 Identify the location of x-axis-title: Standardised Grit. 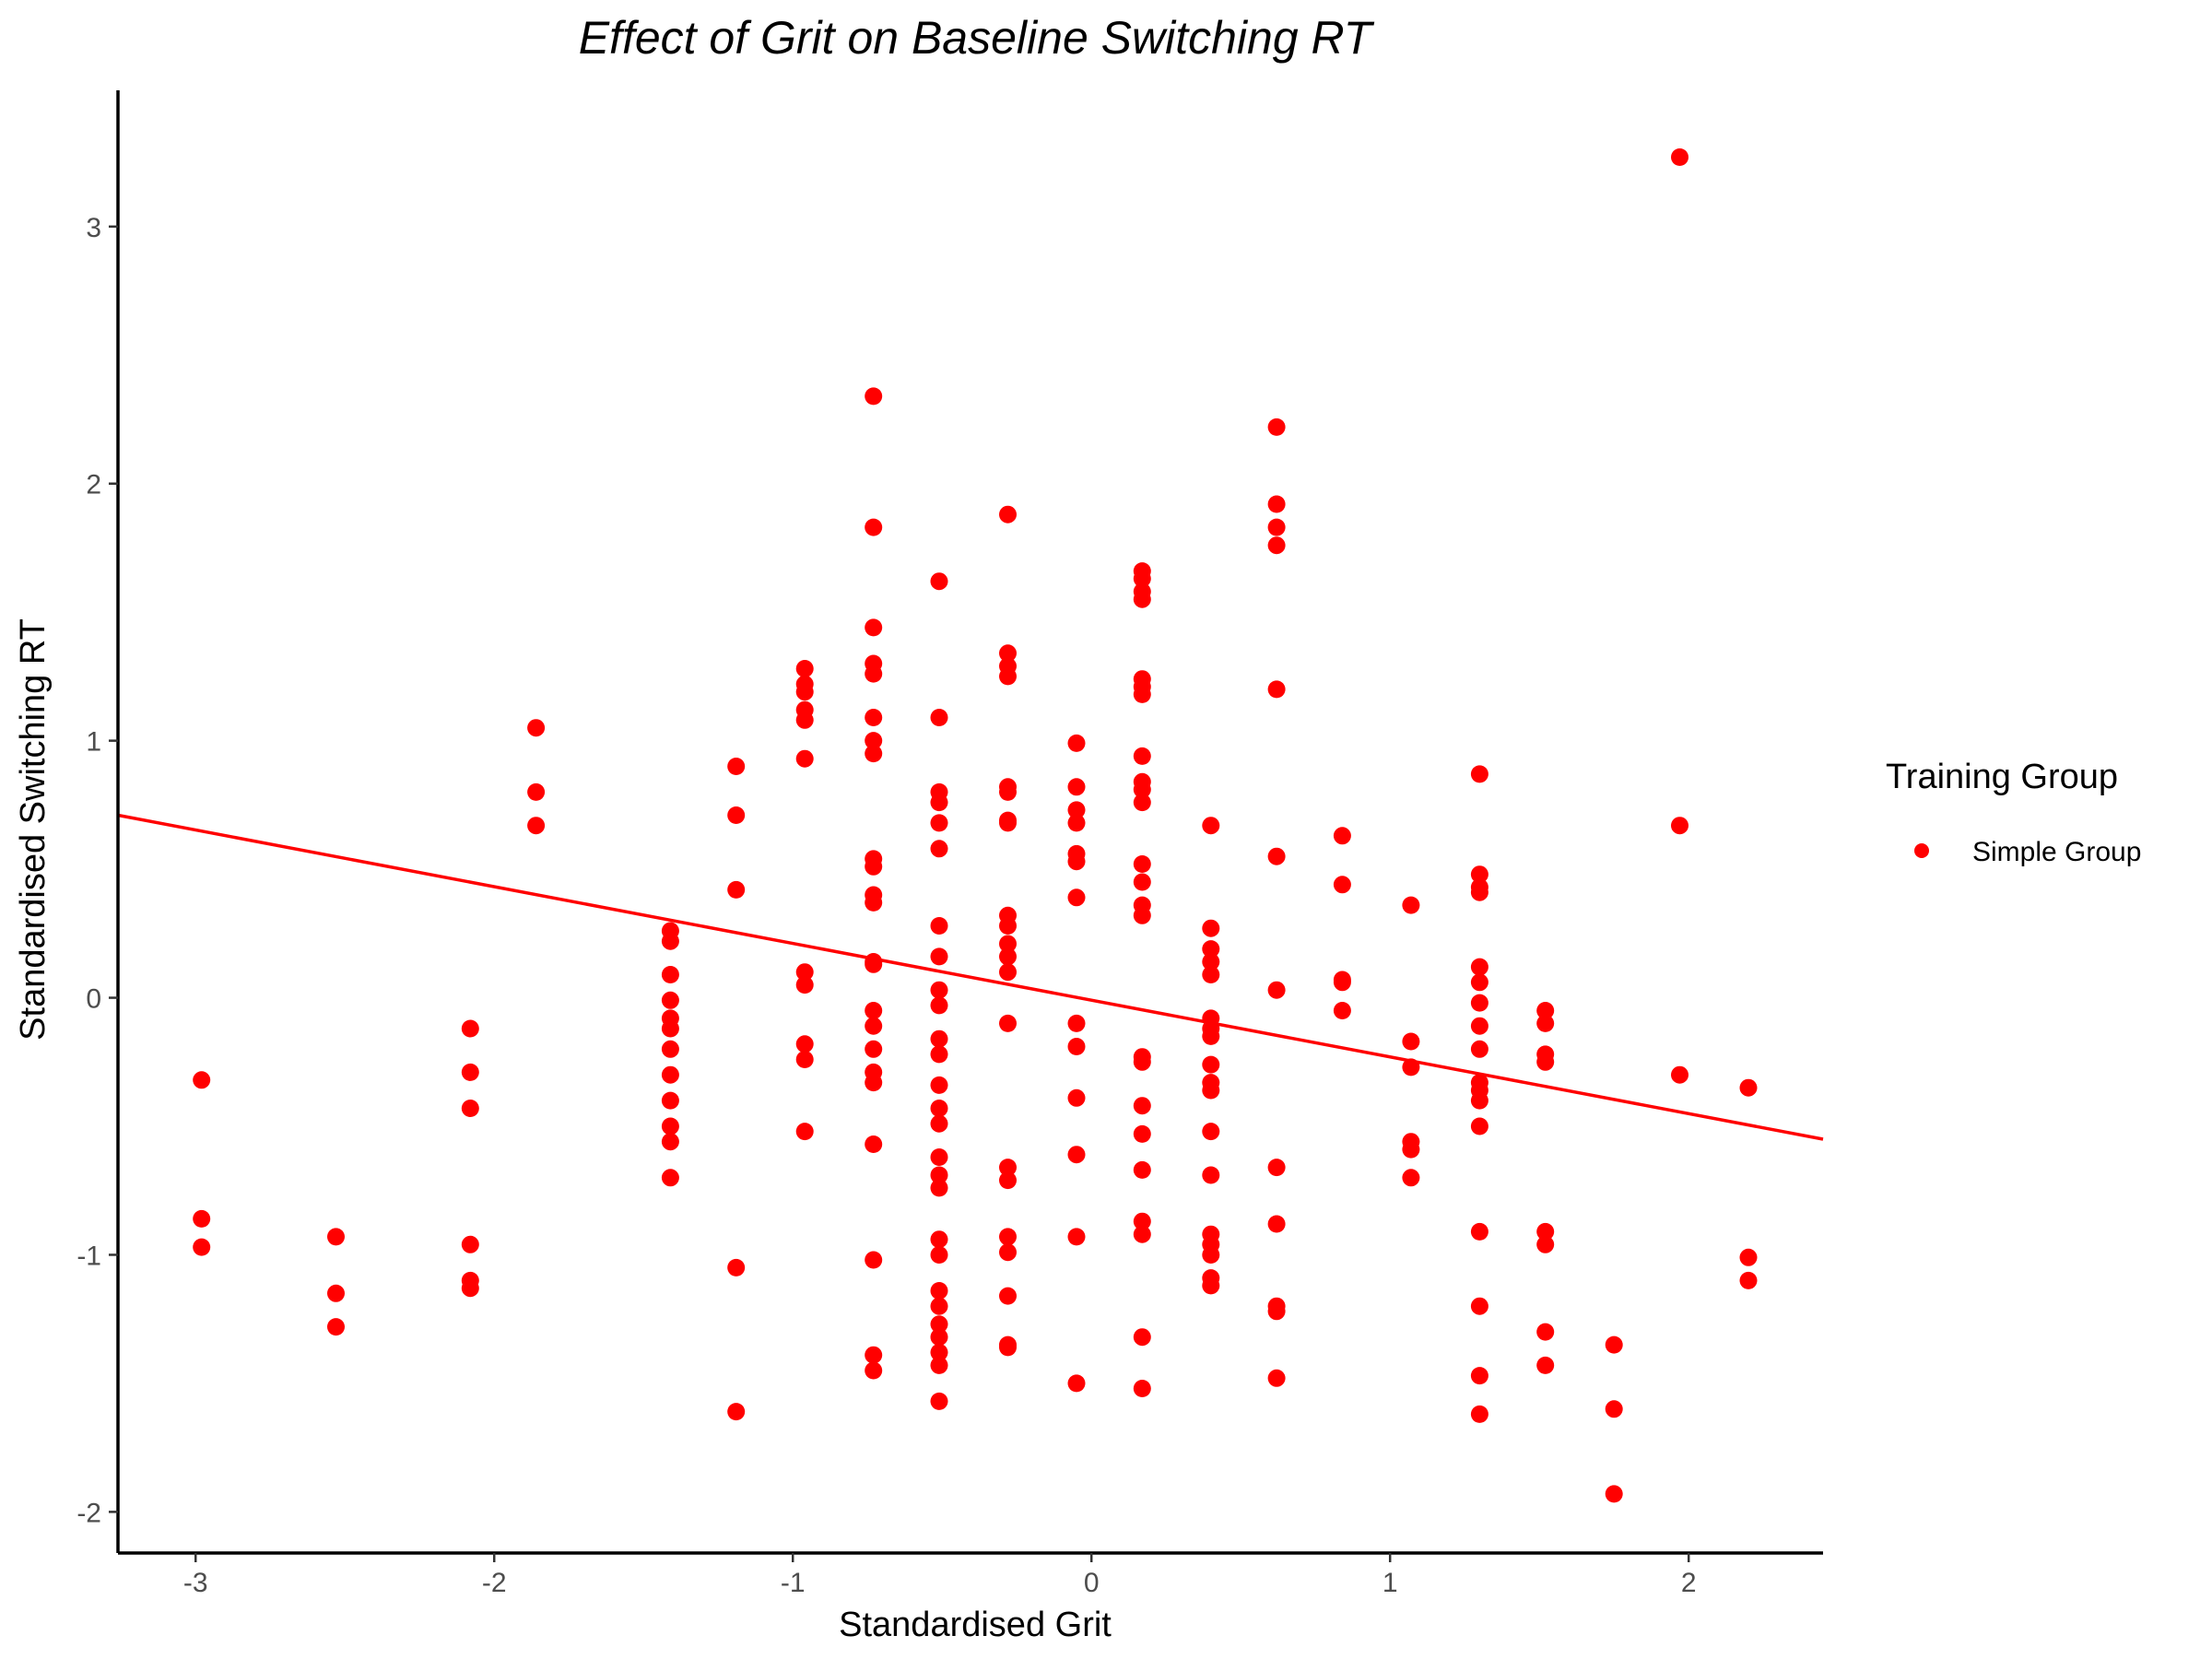
(975, 1625).